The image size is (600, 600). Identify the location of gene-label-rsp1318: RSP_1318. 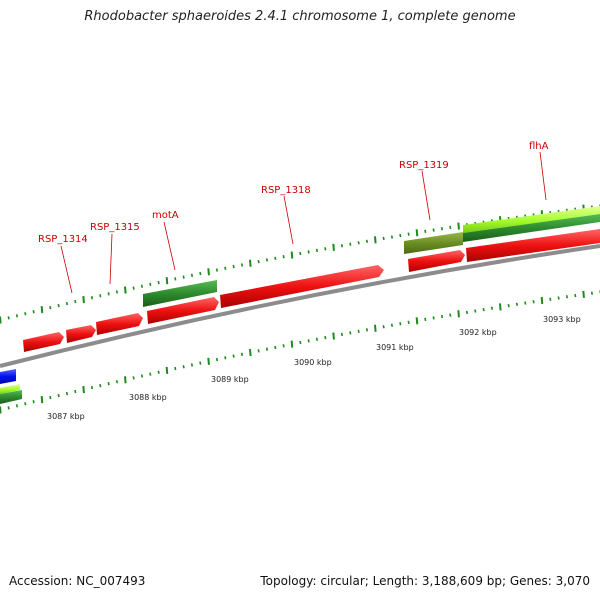
(286, 190).